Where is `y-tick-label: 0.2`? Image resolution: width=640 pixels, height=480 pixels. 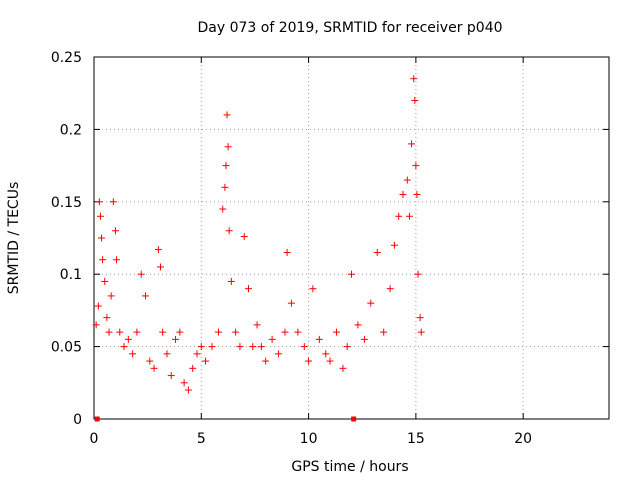 y-tick-label: 0.2 is located at coordinates (71, 130).